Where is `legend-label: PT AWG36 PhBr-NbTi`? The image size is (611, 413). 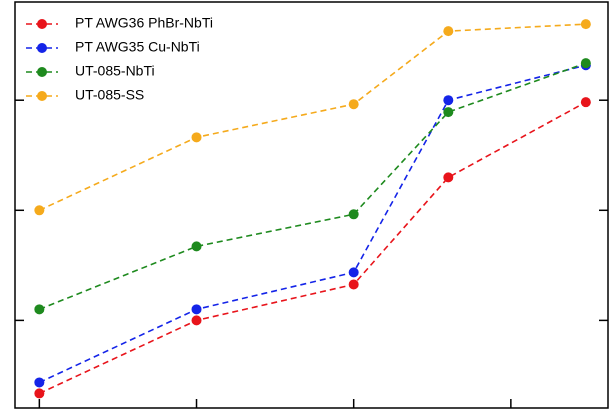
legend-label: PT AWG36 PhBr-NbTi is located at coordinates (144, 23).